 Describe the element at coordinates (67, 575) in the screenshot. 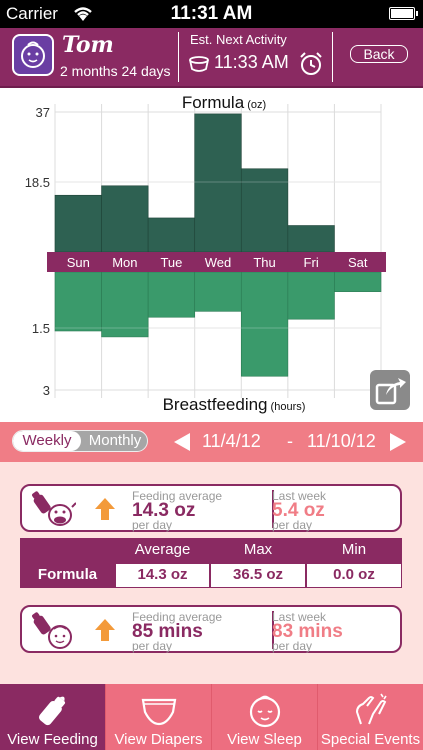

I see `stats-row-label: Formula` at that location.